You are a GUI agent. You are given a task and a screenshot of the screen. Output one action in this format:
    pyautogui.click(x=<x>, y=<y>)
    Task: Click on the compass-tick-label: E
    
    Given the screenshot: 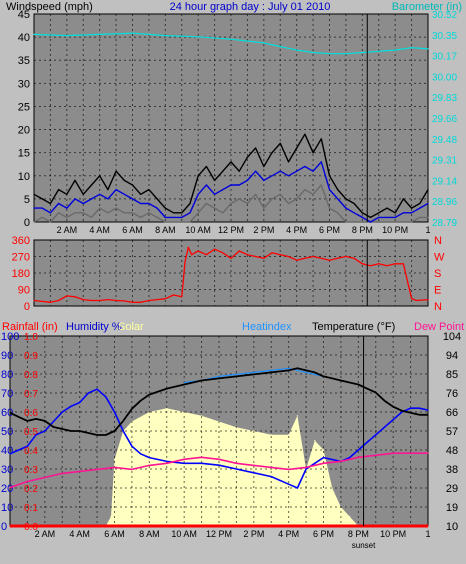 What is the action you would take?
    pyautogui.click(x=437, y=291)
    